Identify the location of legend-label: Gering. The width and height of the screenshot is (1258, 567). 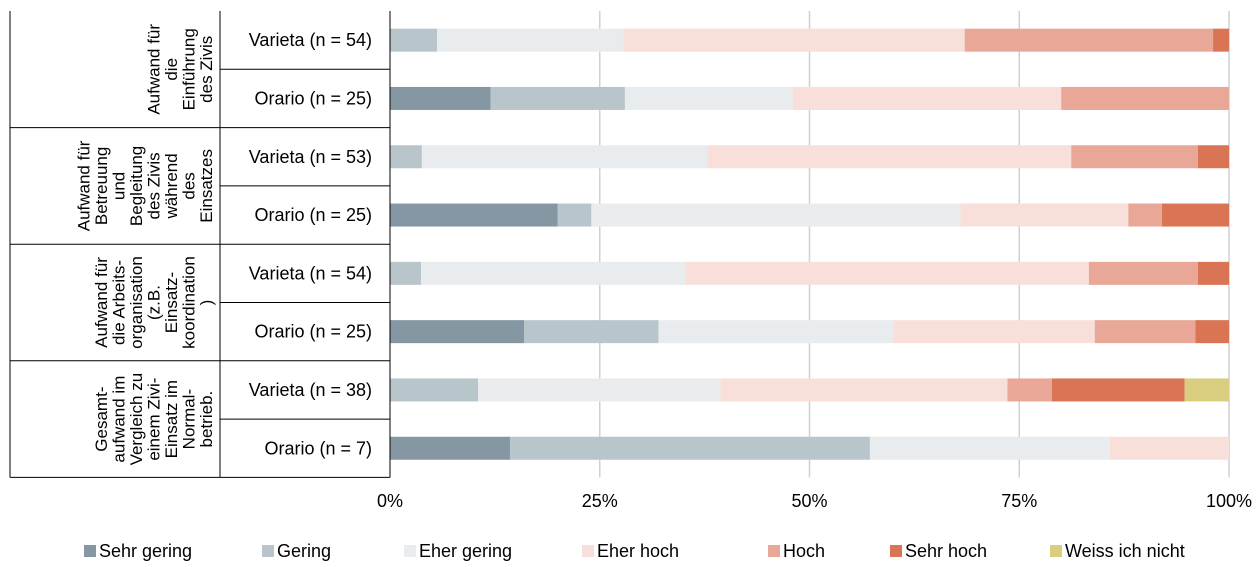
(304, 551).